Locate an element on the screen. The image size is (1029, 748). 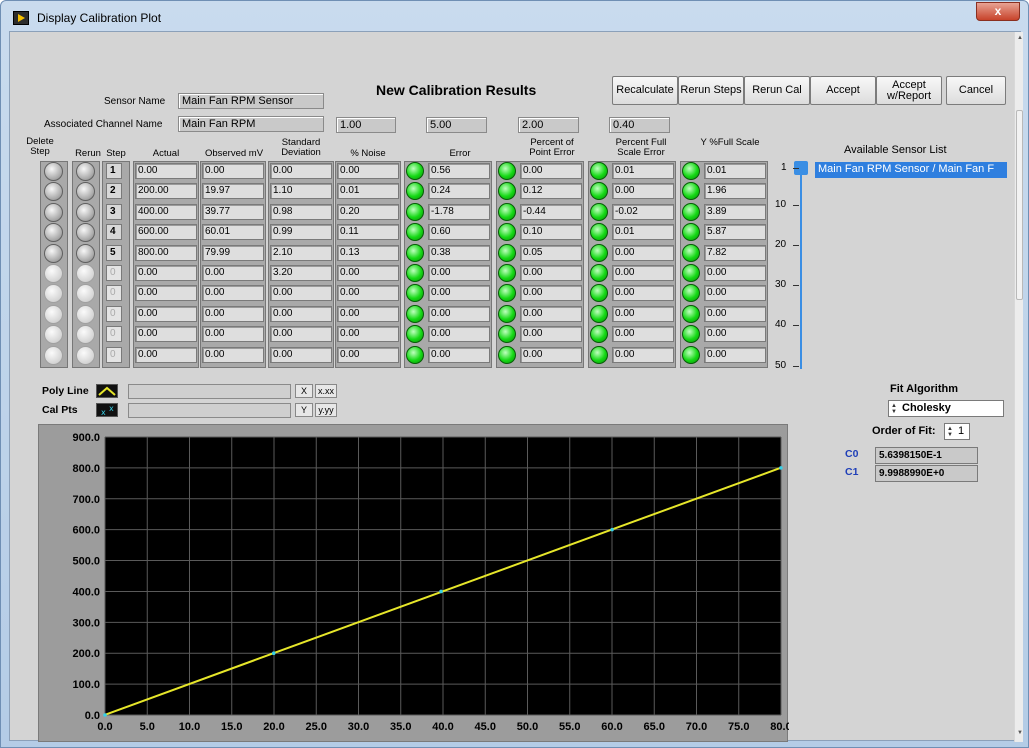
cell-pct-point: 0.00 is located at coordinates (551, 171).